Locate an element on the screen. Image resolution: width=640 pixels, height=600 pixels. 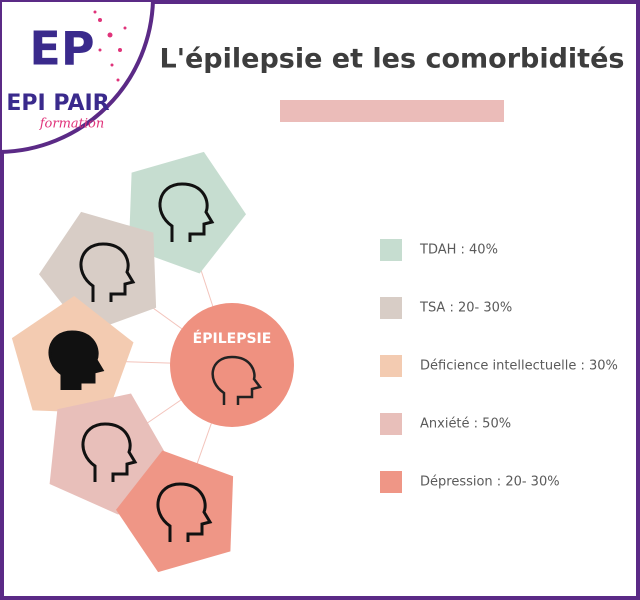
title-underline is located at coordinates (392, 111).